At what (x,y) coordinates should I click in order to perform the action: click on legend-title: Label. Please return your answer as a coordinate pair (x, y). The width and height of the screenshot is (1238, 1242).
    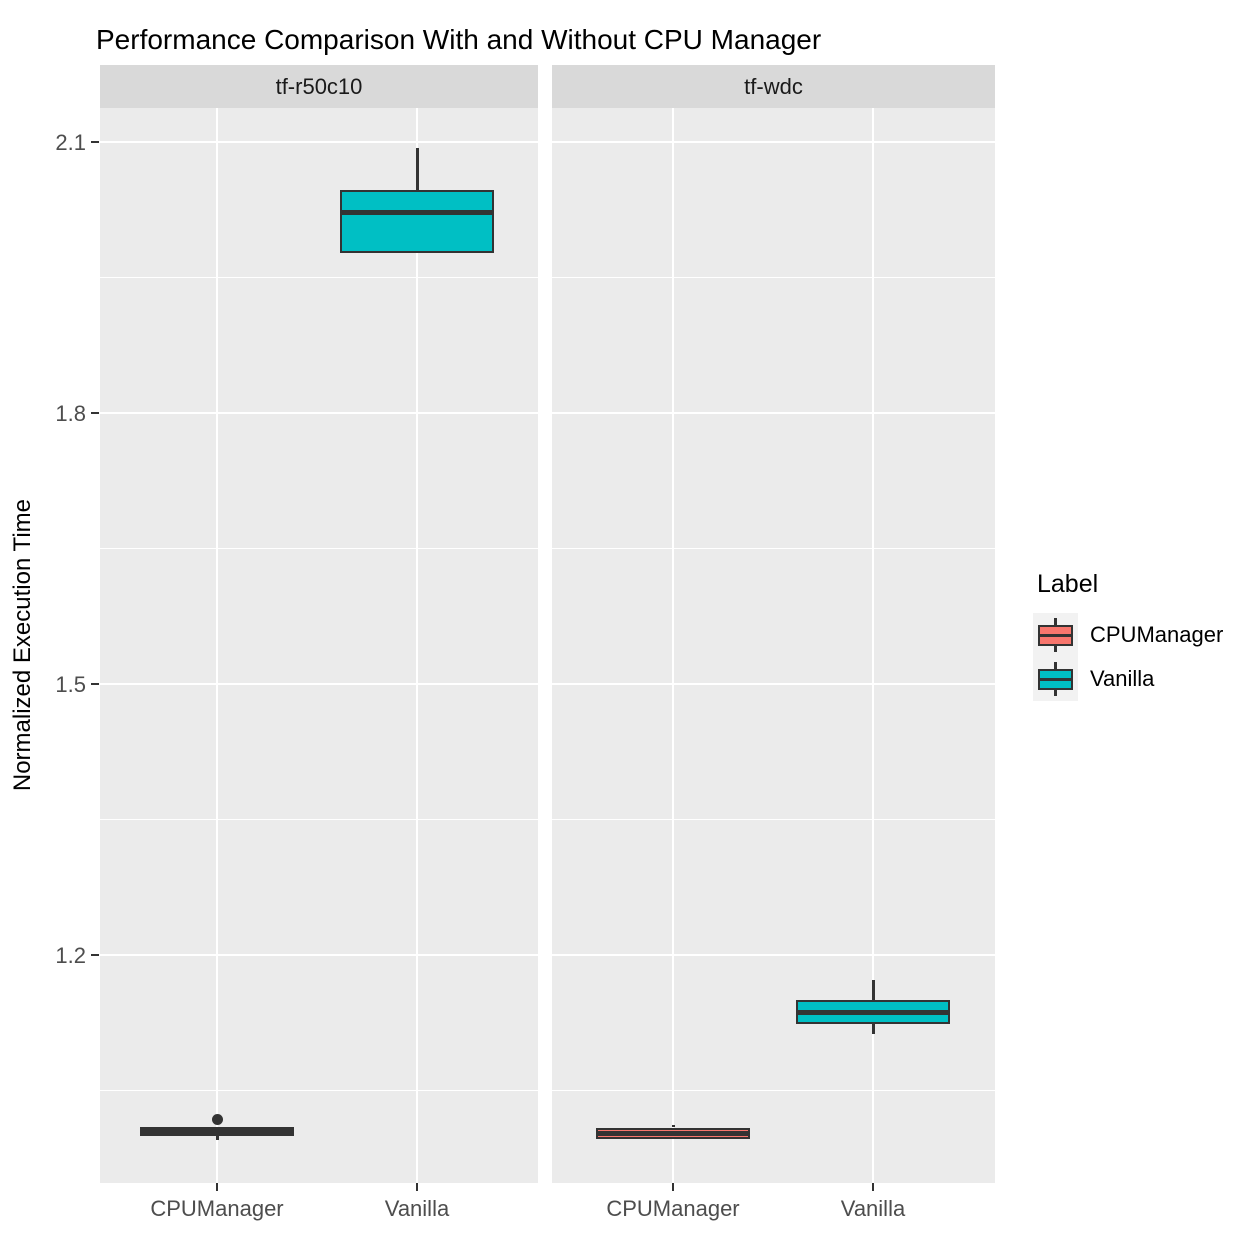
    Looking at the image, I should click on (1068, 584).